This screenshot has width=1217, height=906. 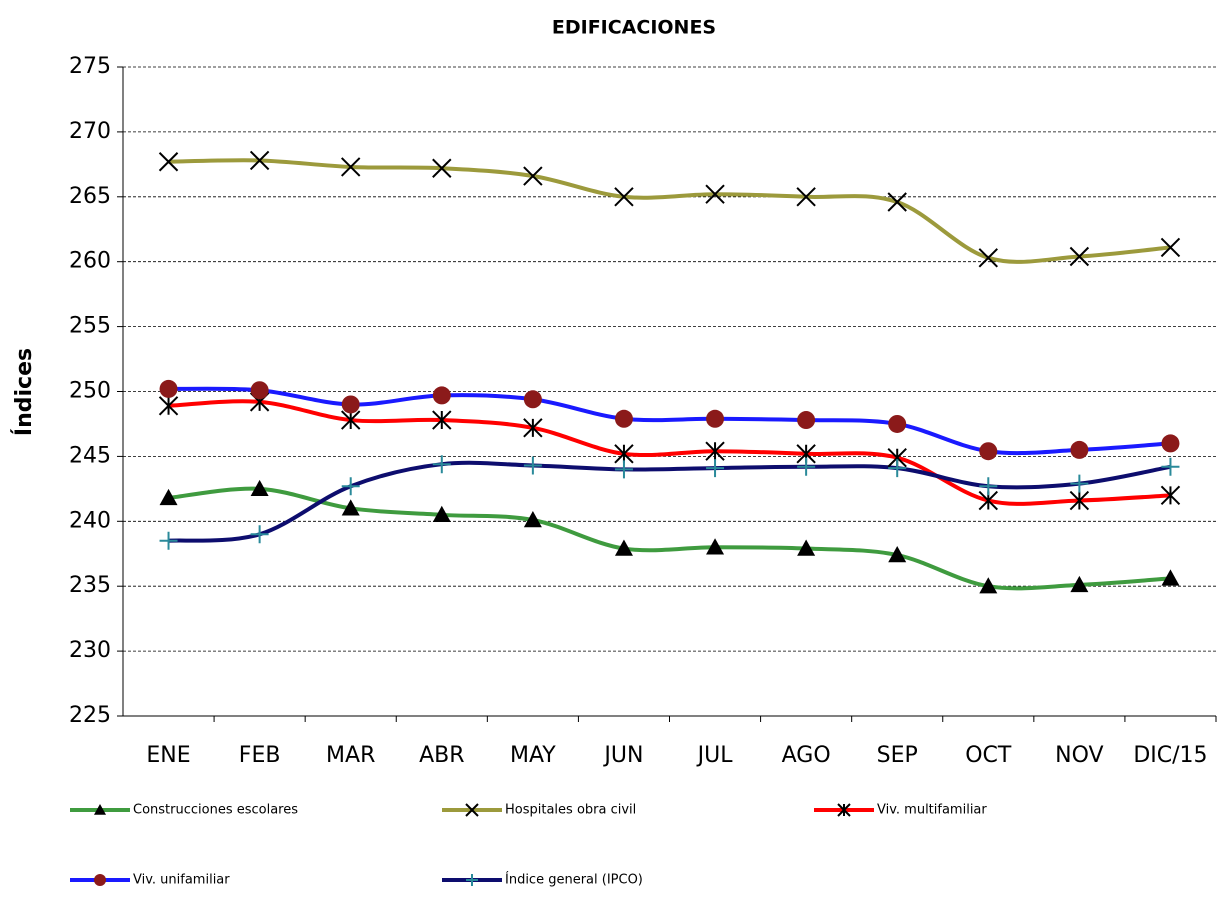 What do you see at coordinates (181, 880) in the screenshot?
I see `legend-label: Viv. unifamiliar` at bounding box center [181, 880].